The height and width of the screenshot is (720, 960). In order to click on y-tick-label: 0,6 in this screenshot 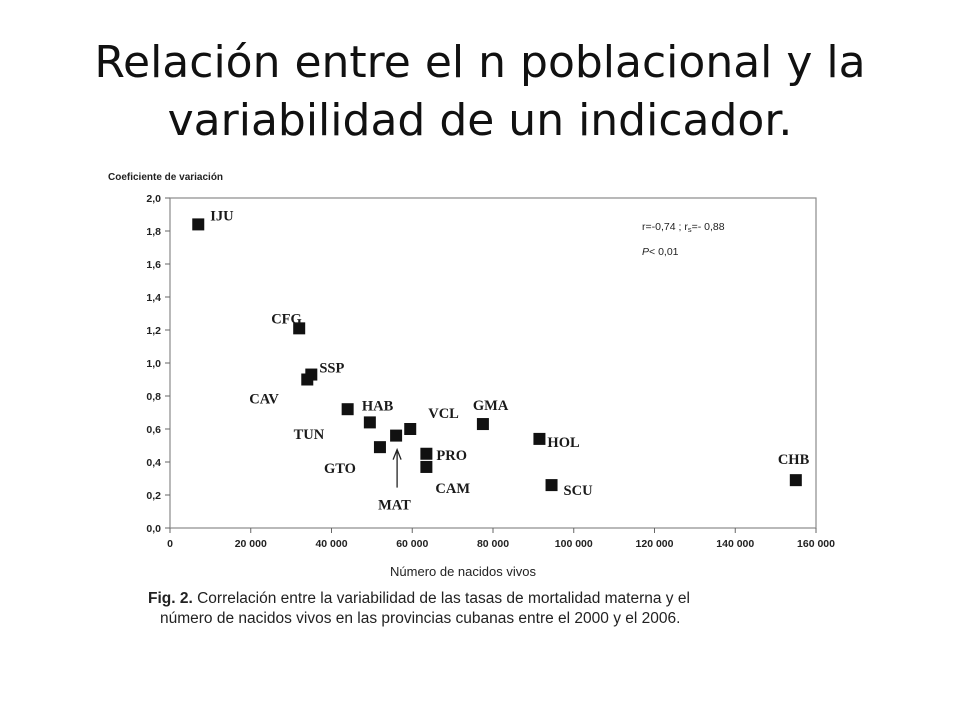, I will do `click(153, 430)`.